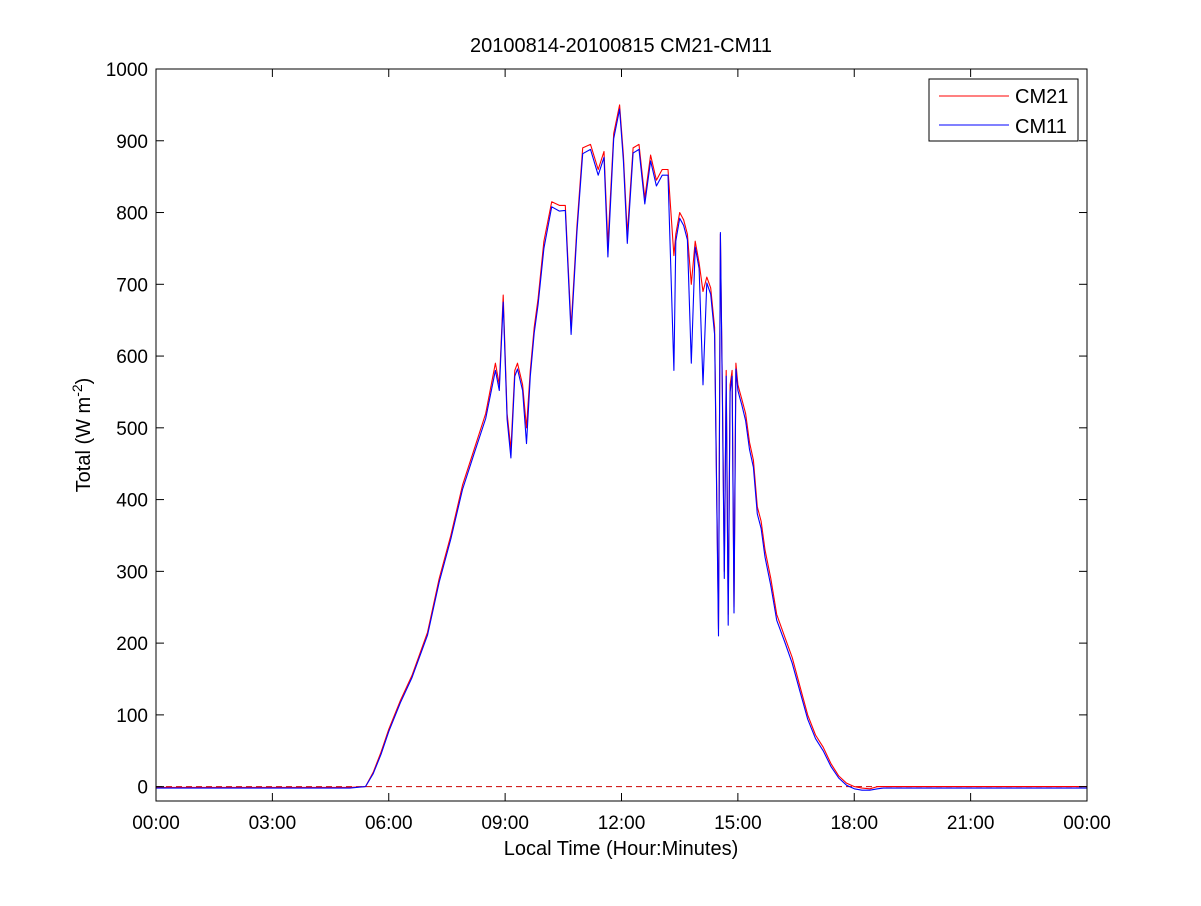 The image size is (1201, 906). I want to click on x-tick-label: 15:00, so click(738, 823).